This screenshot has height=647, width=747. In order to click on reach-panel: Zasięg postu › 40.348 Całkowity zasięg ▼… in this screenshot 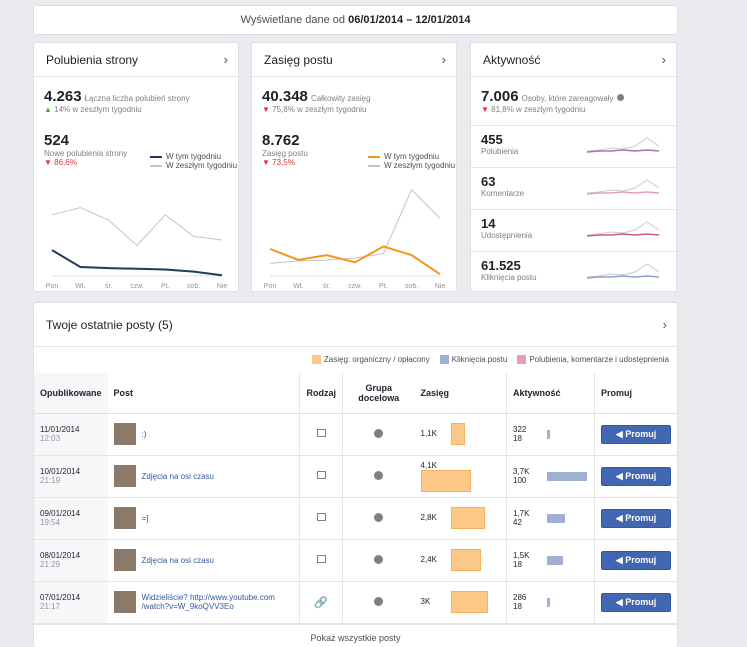, I will do `click(354, 167)`.